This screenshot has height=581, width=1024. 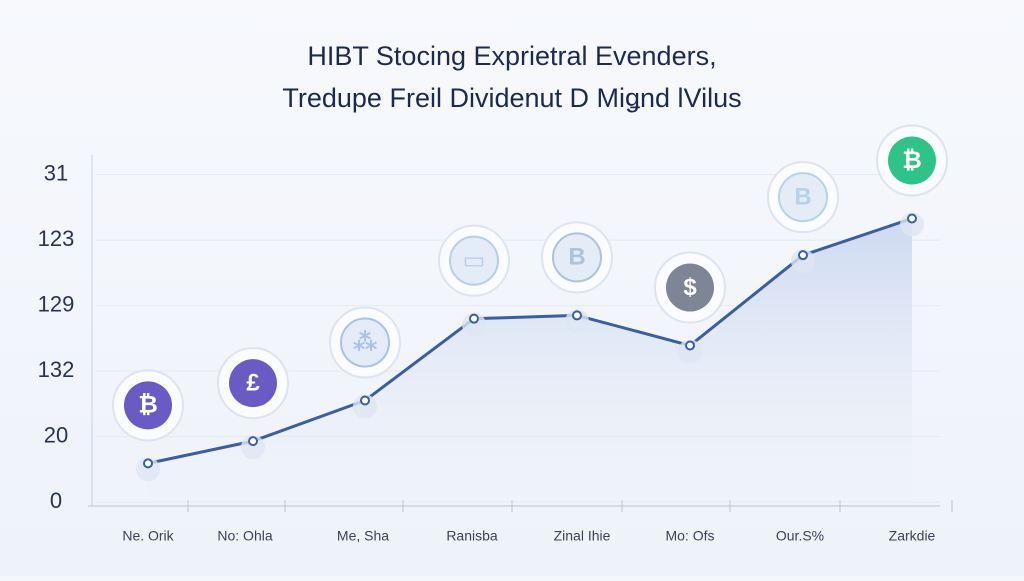 What do you see at coordinates (56, 238) in the screenshot?
I see `y-tick-label: 123` at bounding box center [56, 238].